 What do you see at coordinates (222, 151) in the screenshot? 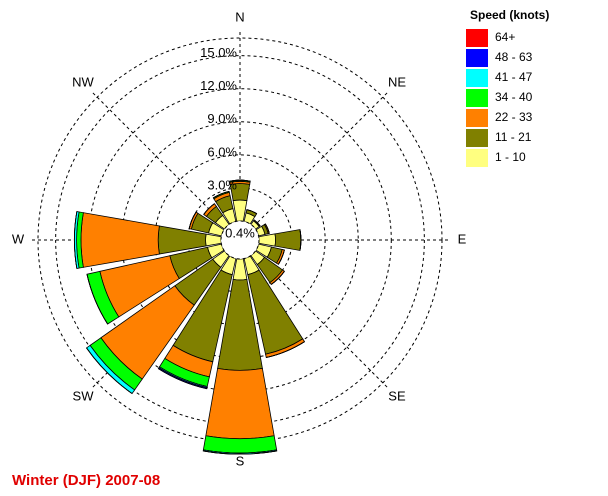
I see `ring-label: 6.0%` at bounding box center [222, 151].